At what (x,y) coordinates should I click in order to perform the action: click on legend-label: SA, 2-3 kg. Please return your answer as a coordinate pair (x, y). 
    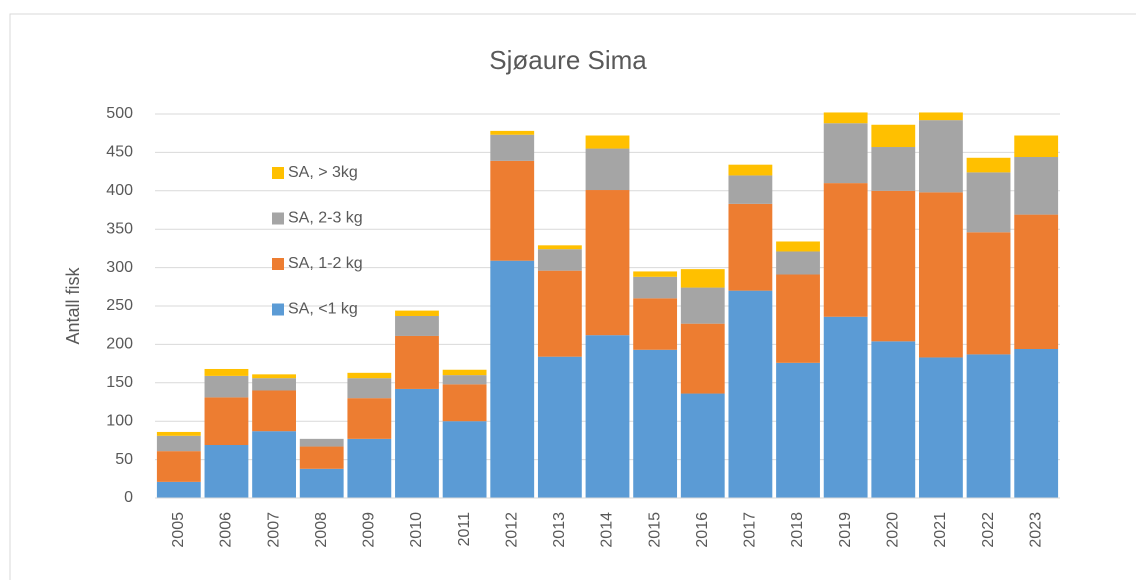
    Looking at the image, I should click on (325, 218).